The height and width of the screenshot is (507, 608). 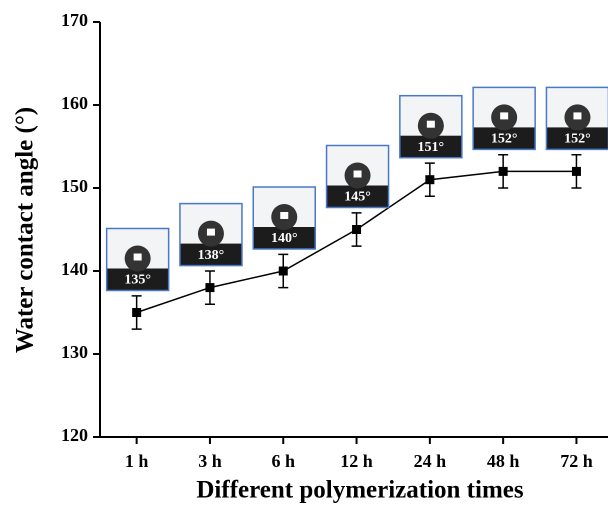 I want to click on y-tick-label: 120, so click(x=74, y=435).